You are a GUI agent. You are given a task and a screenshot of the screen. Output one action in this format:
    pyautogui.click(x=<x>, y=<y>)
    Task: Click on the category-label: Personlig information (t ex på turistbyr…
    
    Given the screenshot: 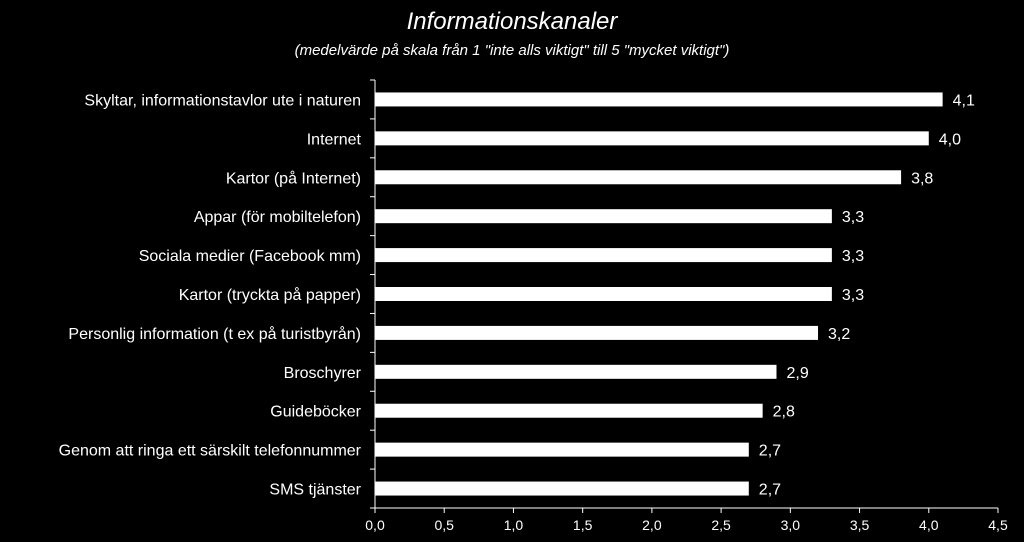 What is the action you would take?
    pyautogui.click(x=214, y=334)
    